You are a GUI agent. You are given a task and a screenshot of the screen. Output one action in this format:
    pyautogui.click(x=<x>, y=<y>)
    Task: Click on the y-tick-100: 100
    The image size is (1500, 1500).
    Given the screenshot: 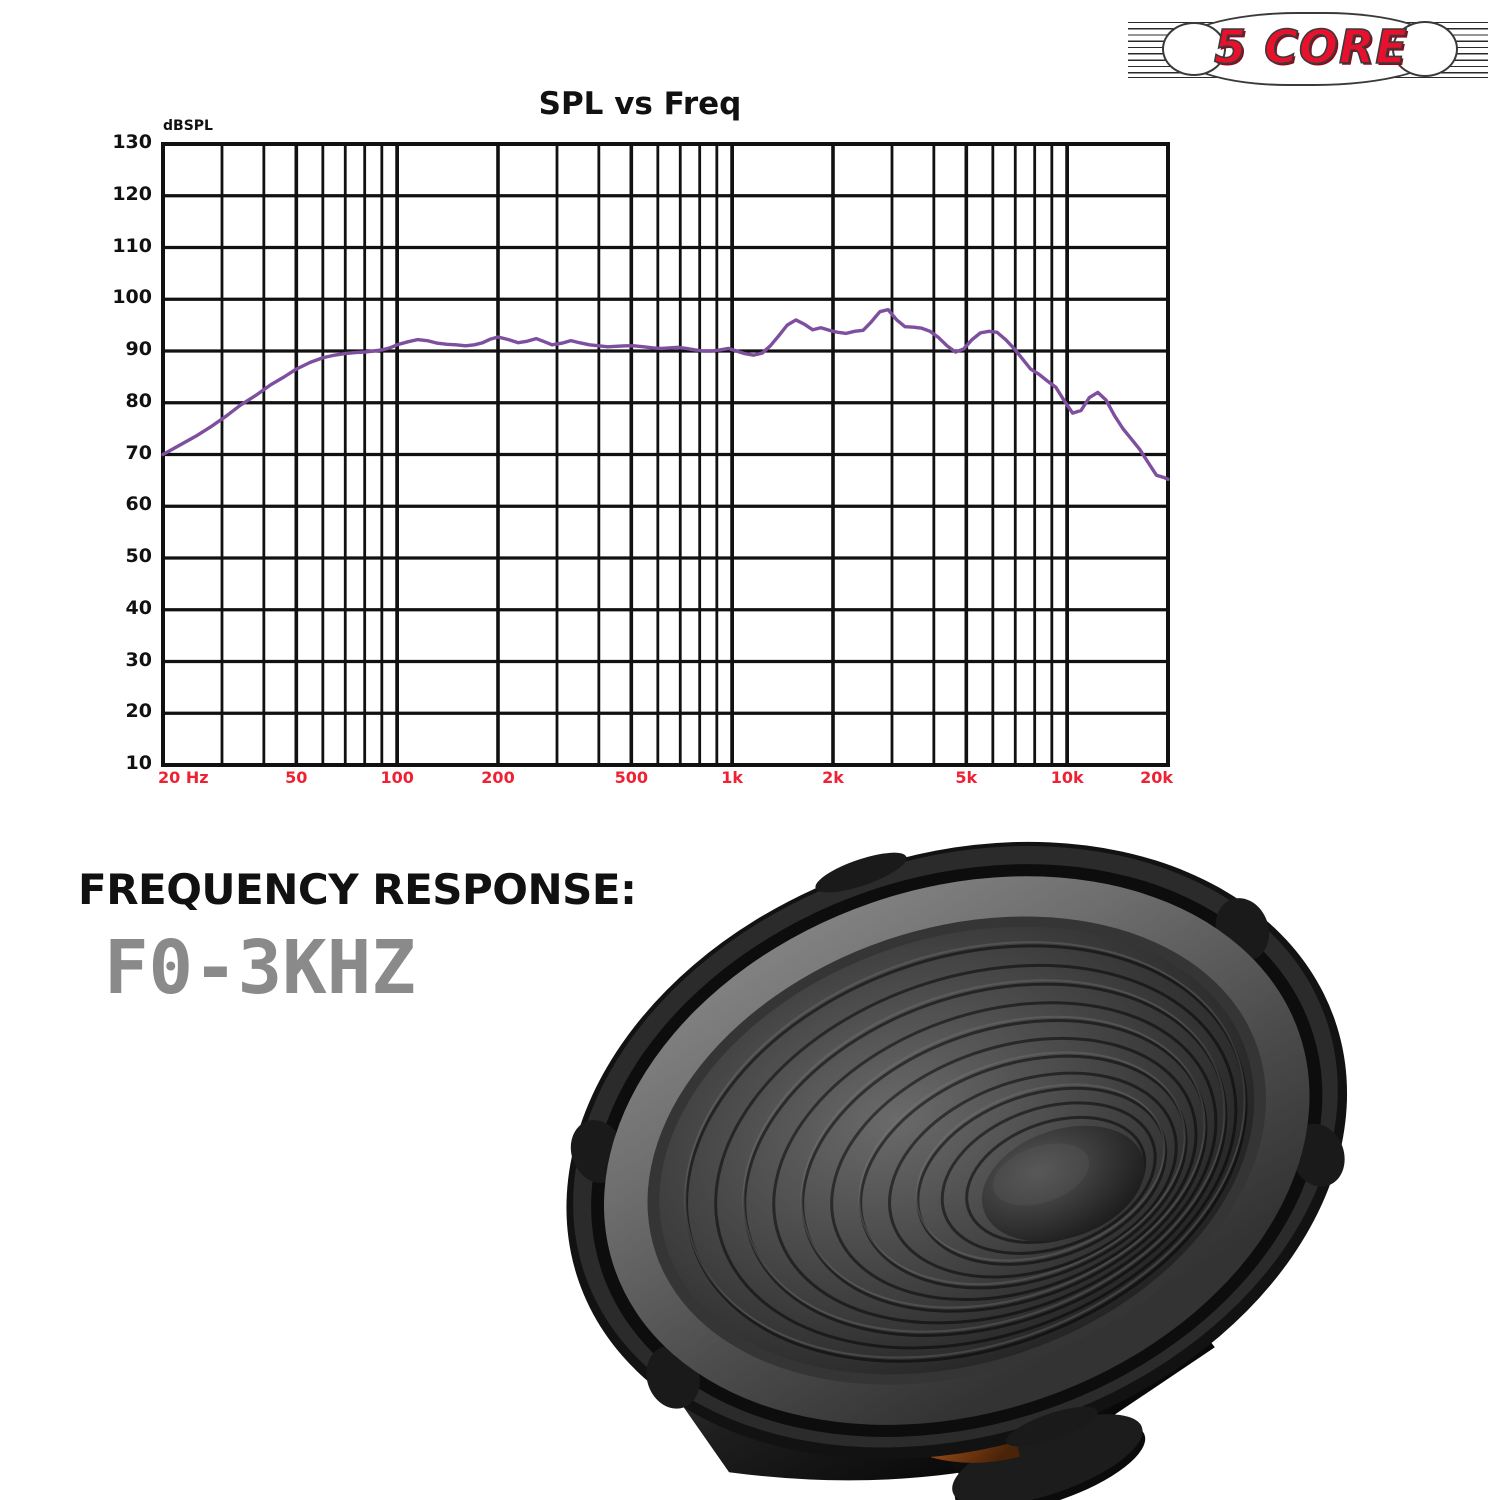 What is the action you would take?
    pyautogui.click(x=132, y=297)
    